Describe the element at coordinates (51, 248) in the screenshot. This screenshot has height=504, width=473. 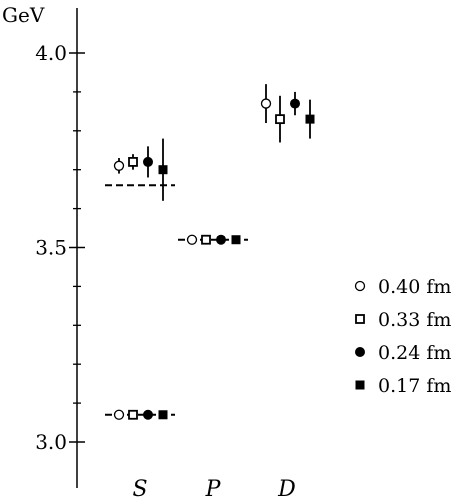
I see `y-tick-label: 3.5` at that location.